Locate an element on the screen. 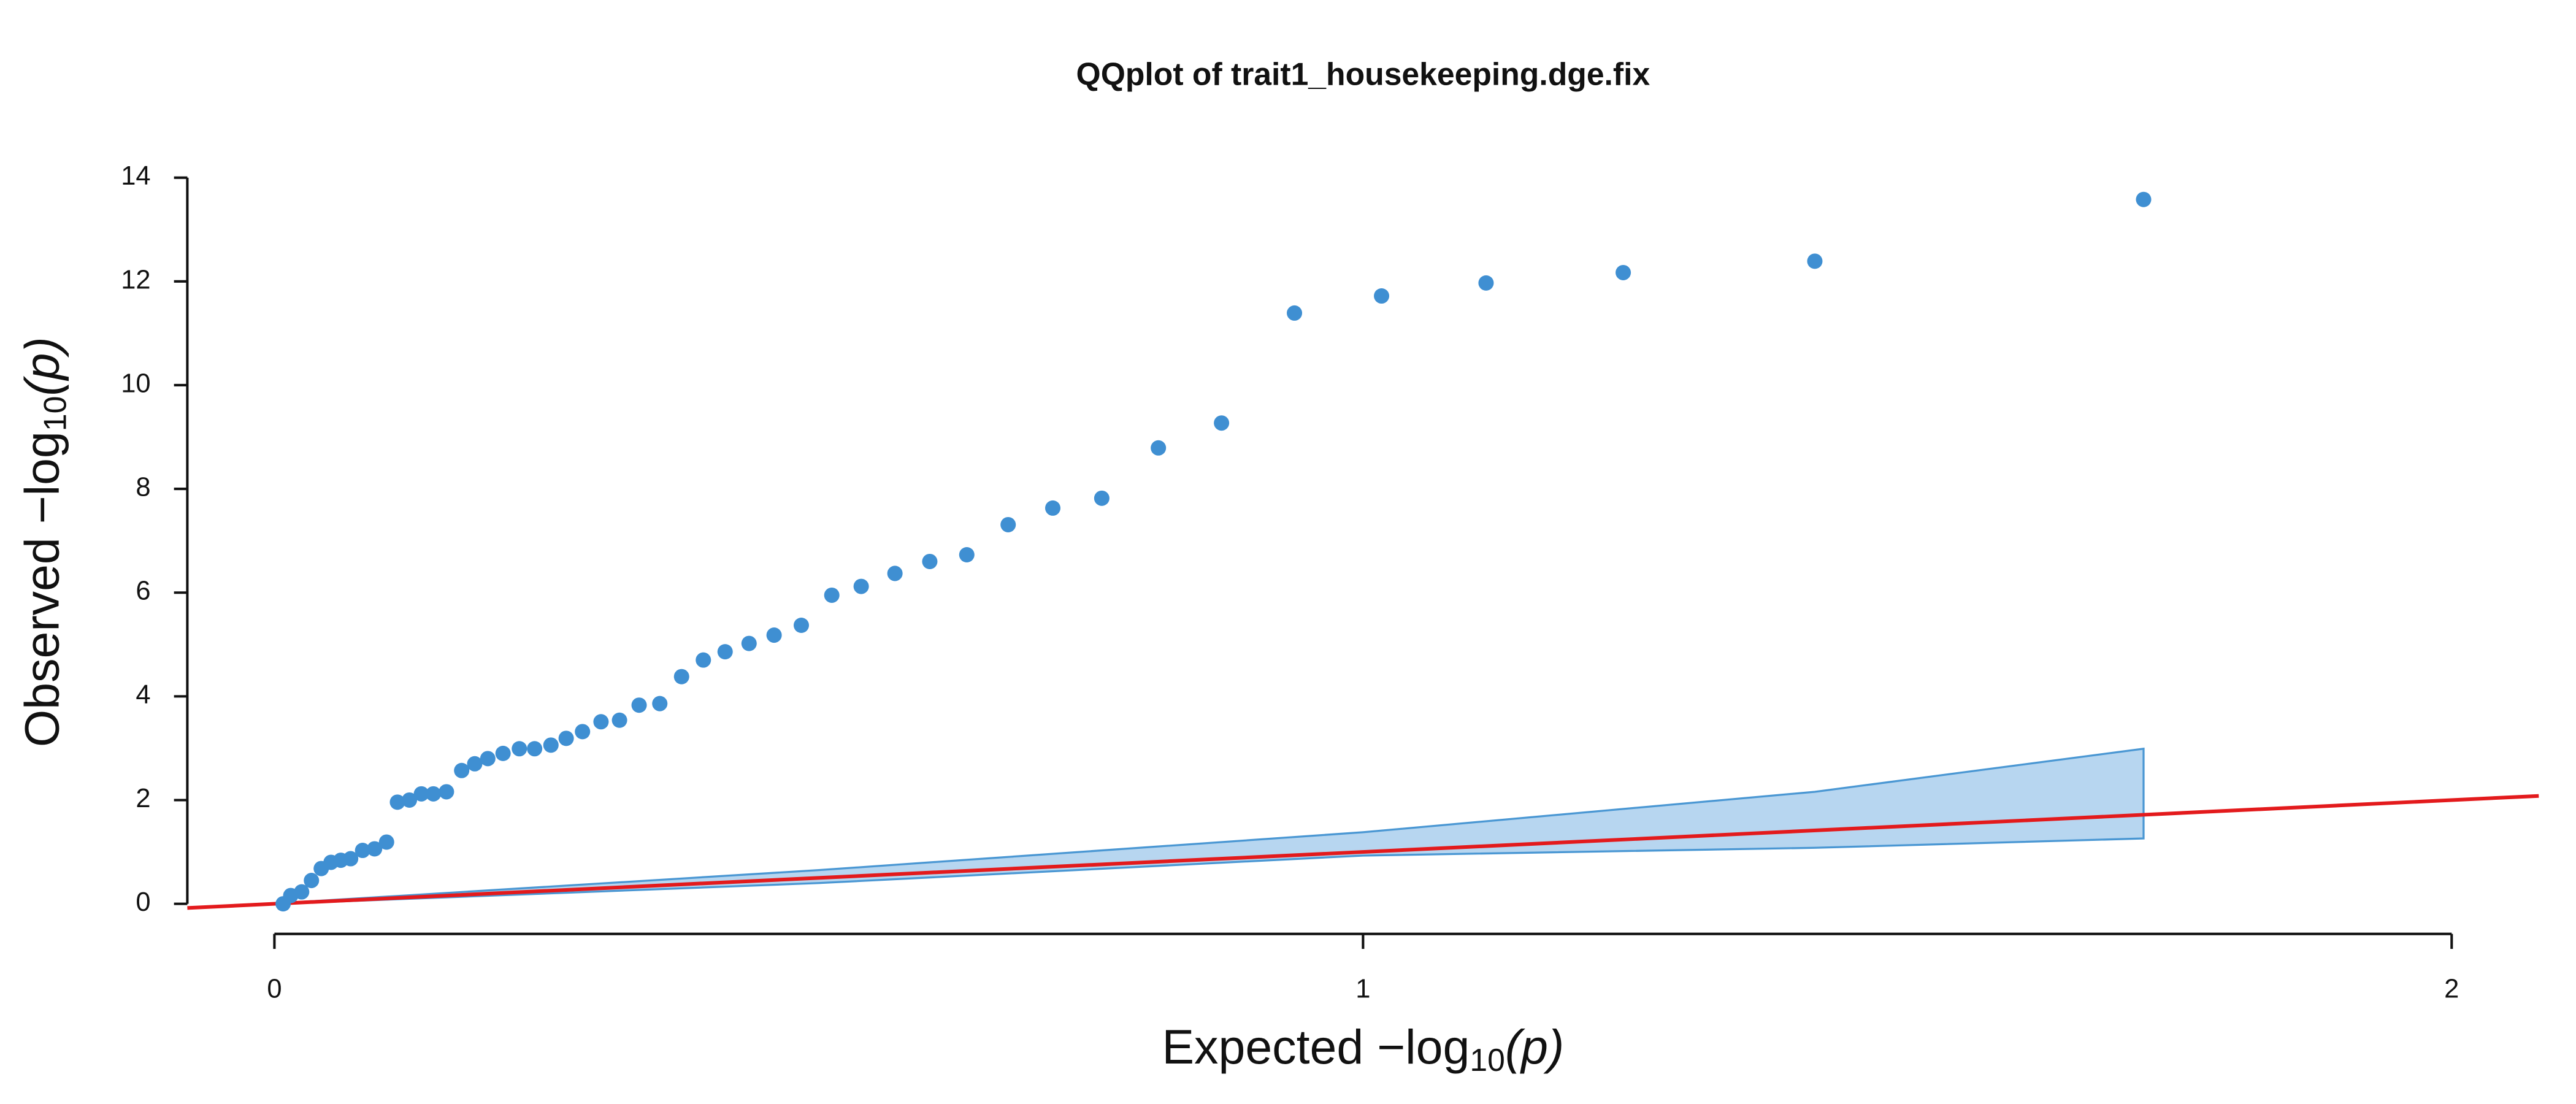 Image resolution: width=2576 pixels, height=1104 pixels. y-axis-title: Observed −log10(p) is located at coordinates (43, 542).